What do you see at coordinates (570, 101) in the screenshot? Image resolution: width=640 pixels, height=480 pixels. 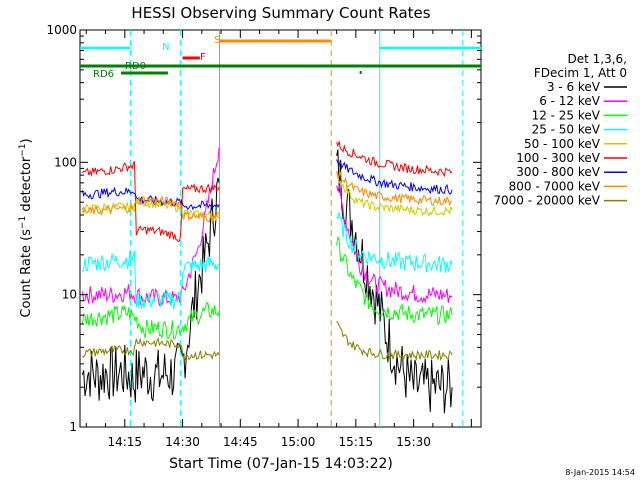 I see `legend-label: 6 - 12 keV` at bounding box center [570, 101].